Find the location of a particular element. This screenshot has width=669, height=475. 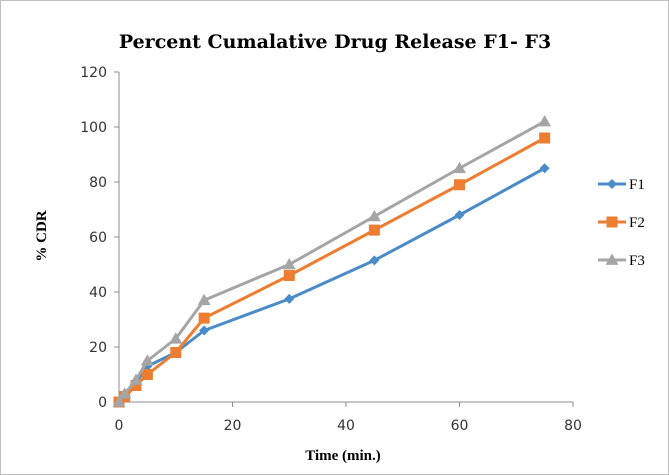

legend-label: F1 is located at coordinates (637, 185).